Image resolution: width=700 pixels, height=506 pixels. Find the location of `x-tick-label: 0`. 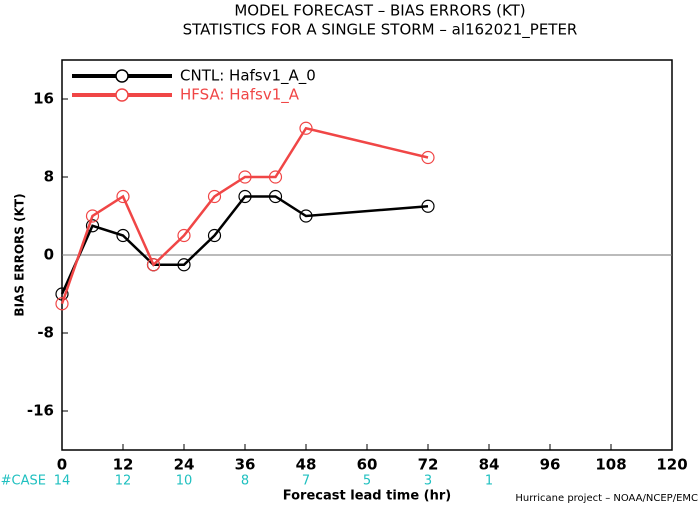

x-tick-label: 0 is located at coordinates (62, 465).